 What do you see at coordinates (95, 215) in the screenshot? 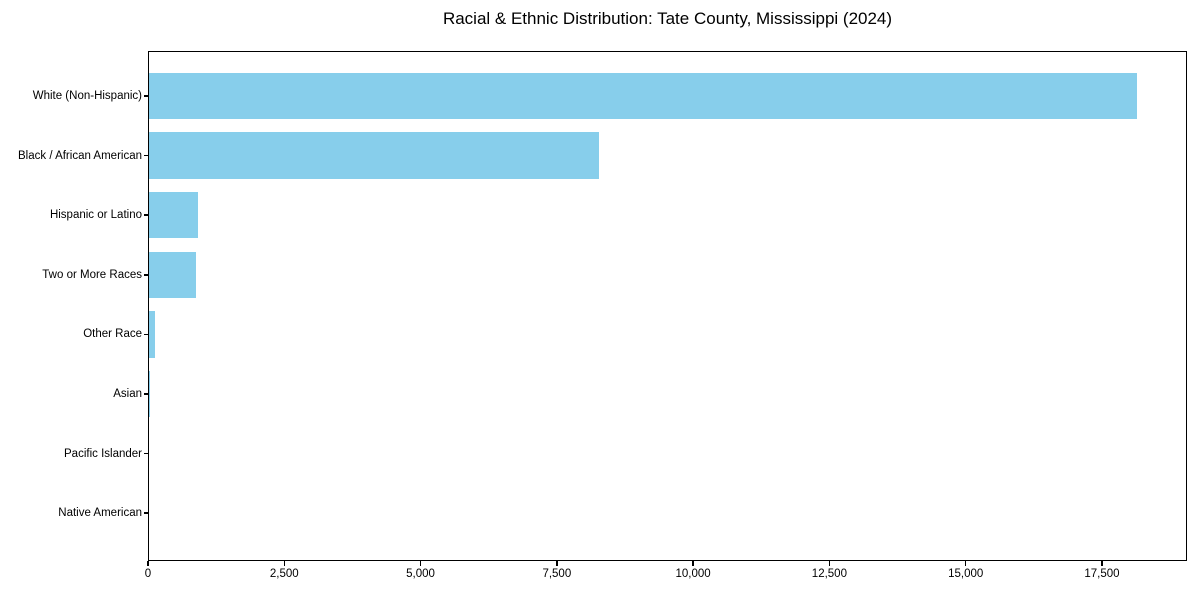
I see `y-tick-label: Hispanic or Latino` at bounding box center [95, 215].